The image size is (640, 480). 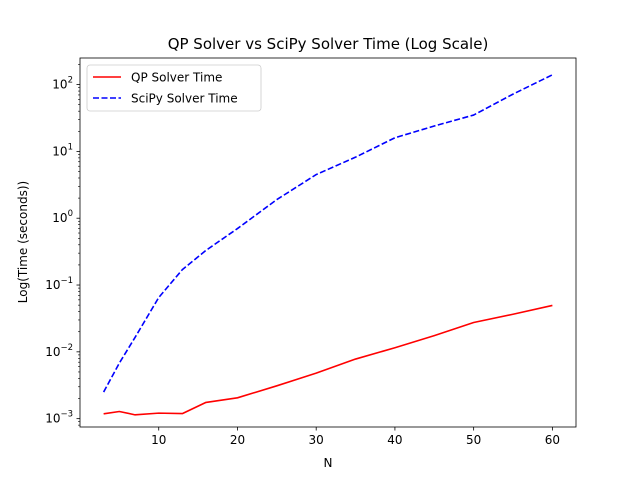 I want to click on legend-label: QP Solver Time, so click(x=176, y=78).